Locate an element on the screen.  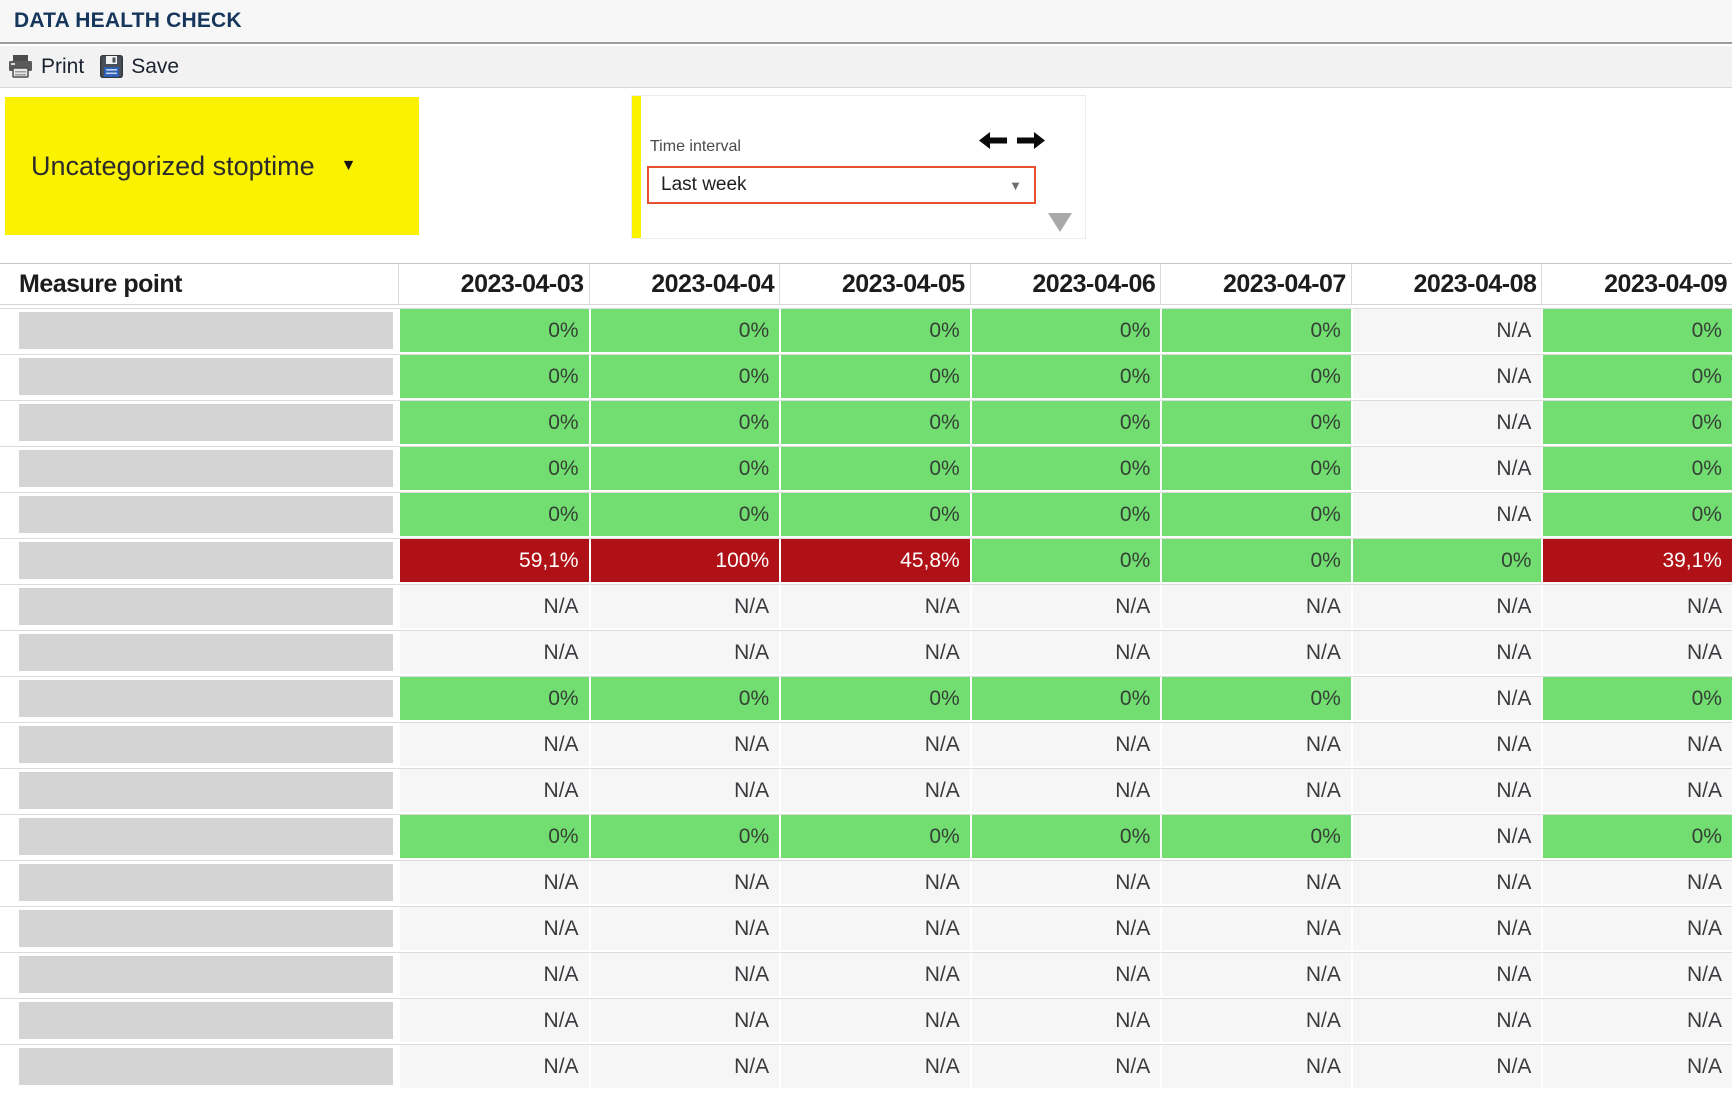
chevron-down-icon: ▼ is located at coordinates (348, 165).